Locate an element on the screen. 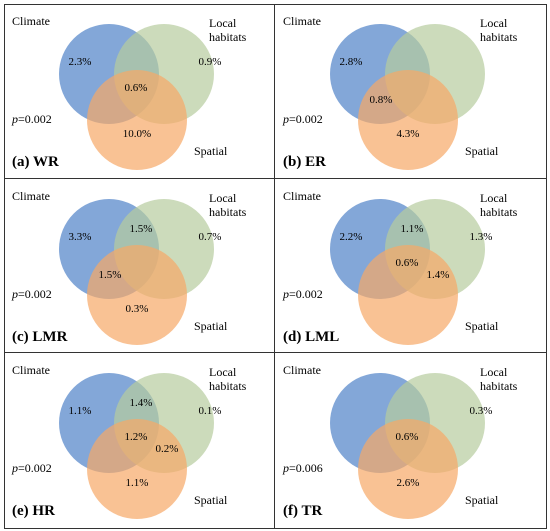 The image size is (550, 531). caption-name: LML is located at coordinates (322, 337).